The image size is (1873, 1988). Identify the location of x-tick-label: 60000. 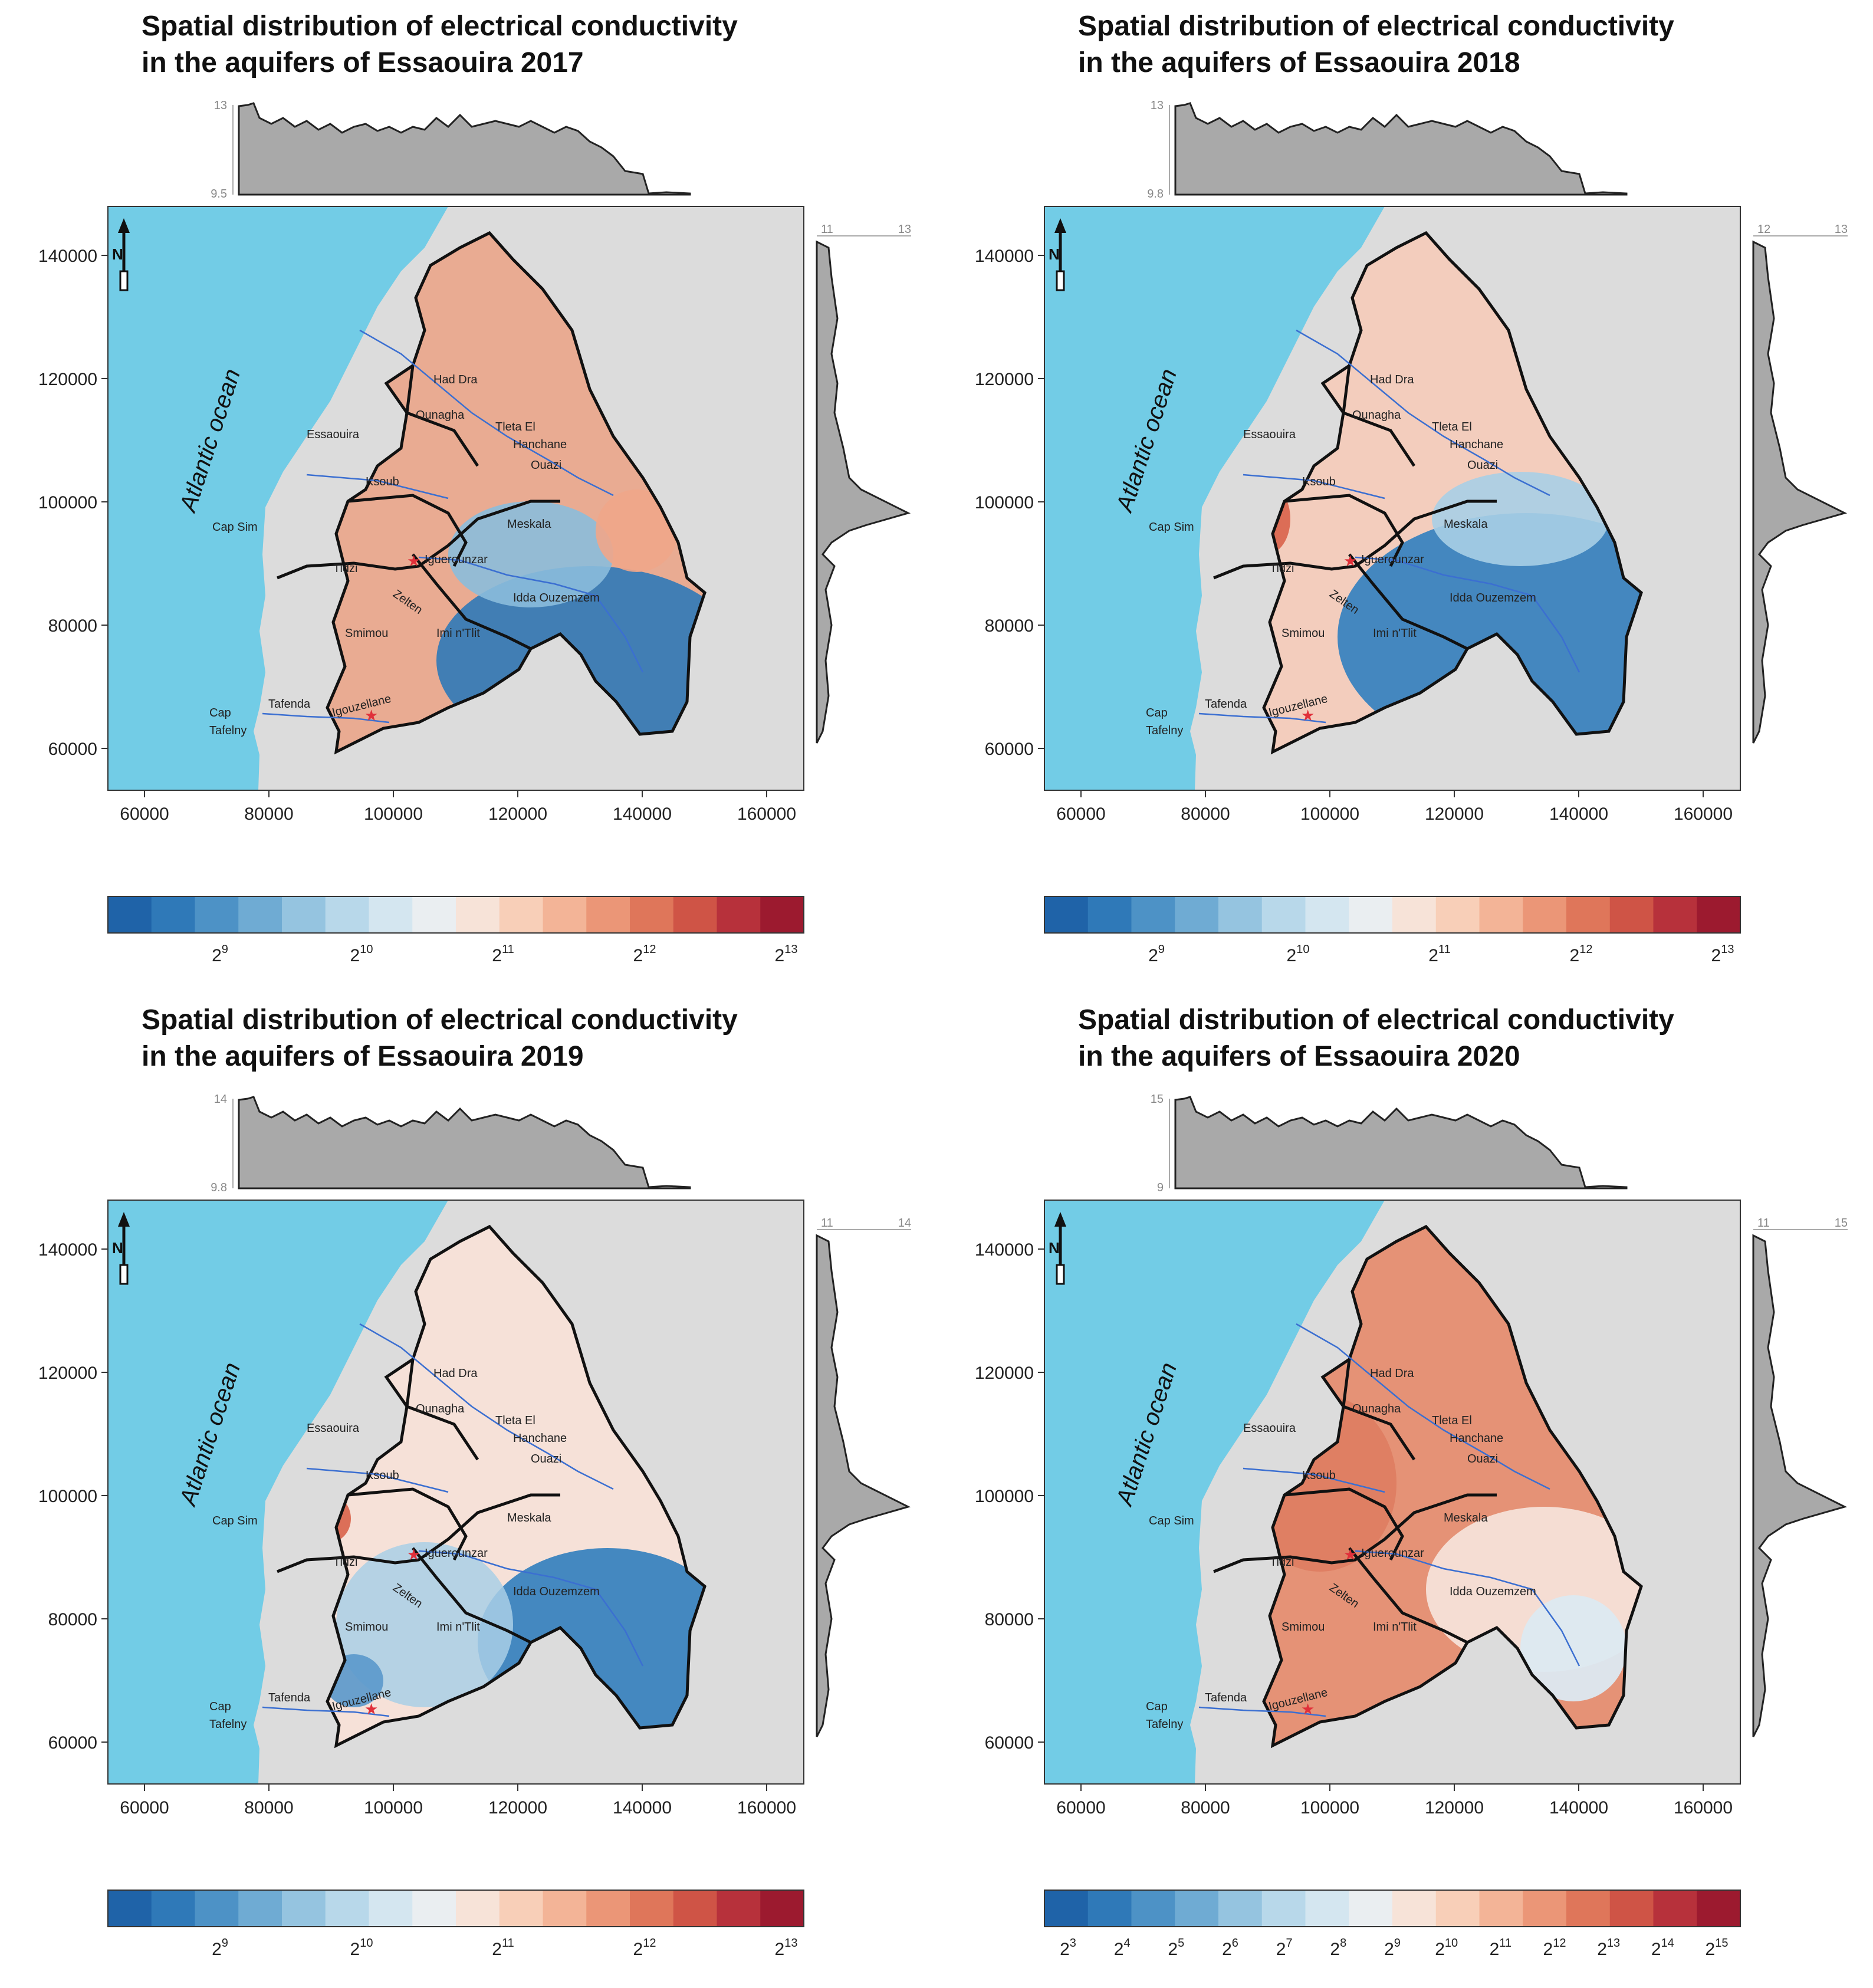
(144, 1808).